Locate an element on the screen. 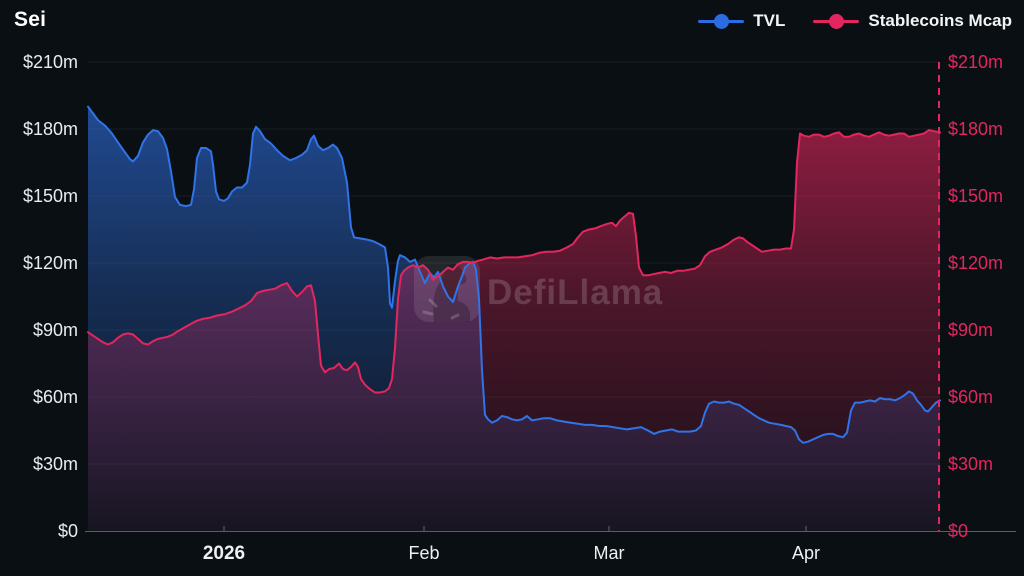  x-axis-label: Apr is located at coordinates (806, 553).